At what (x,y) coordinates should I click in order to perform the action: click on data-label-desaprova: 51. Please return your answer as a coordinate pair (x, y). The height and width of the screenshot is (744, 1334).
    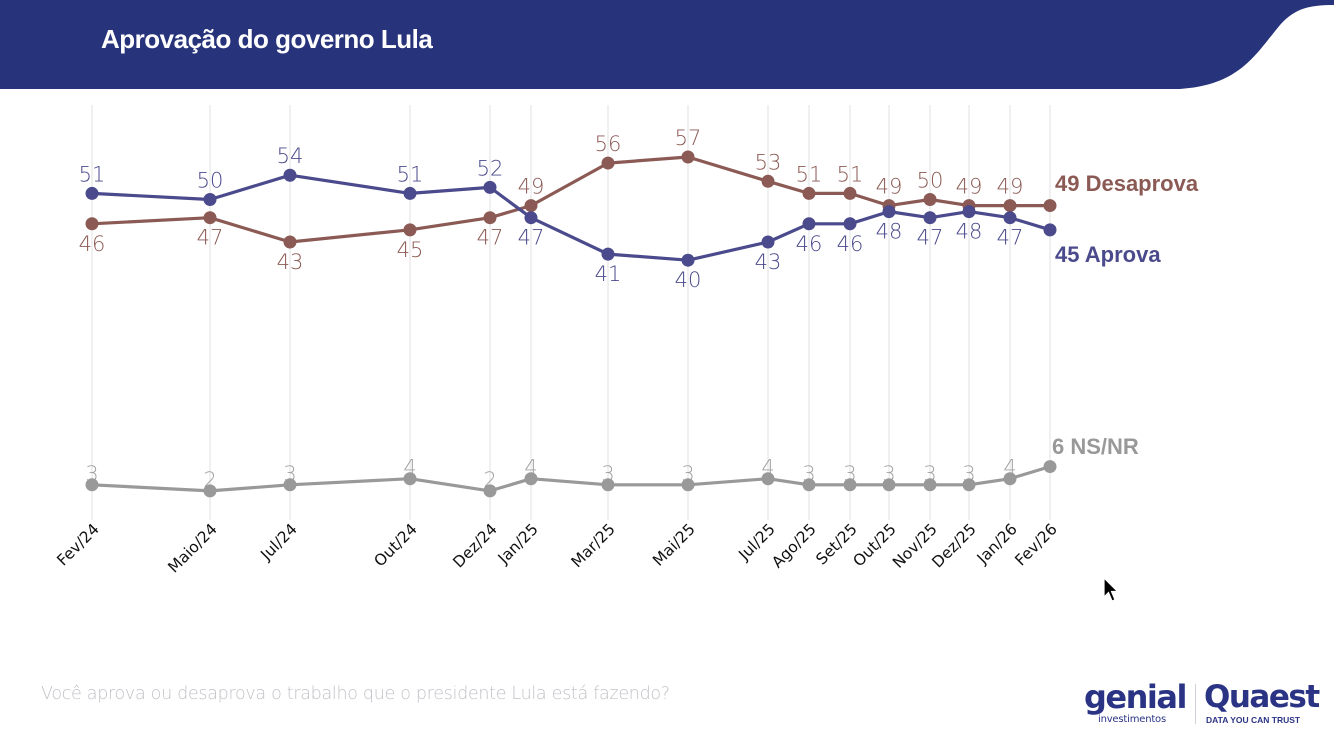
    Looking at the image, I should click on (809, 174).